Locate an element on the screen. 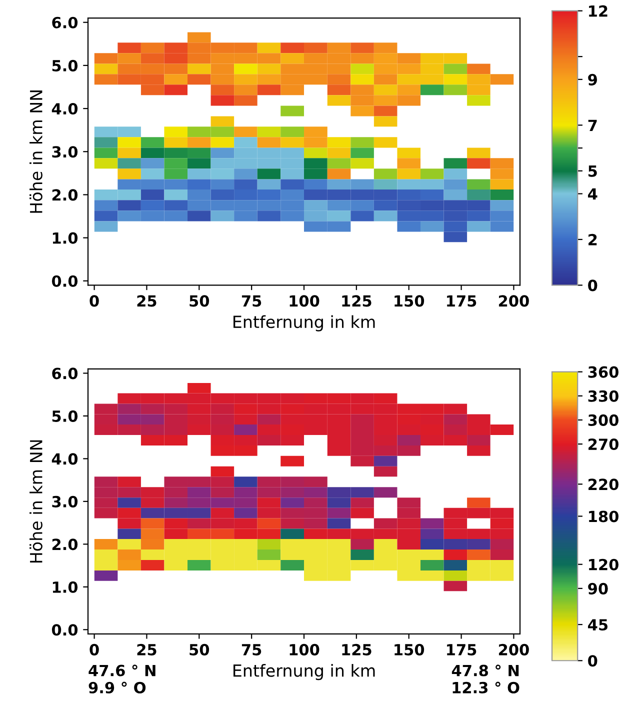 The height and width of the screenshot is (722, 640). color-bar-label: 4 is located at coordinates (593, 194).